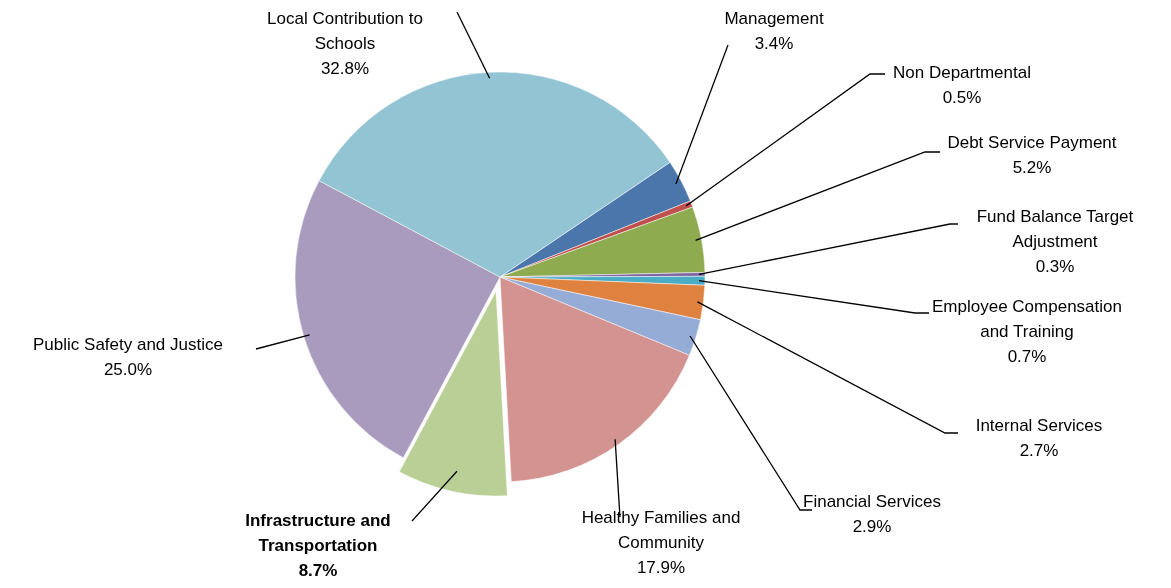 This screenshot has height=588, width=1171. I want to click on slice-label: Debt Service Payment, so click(1032, 142).